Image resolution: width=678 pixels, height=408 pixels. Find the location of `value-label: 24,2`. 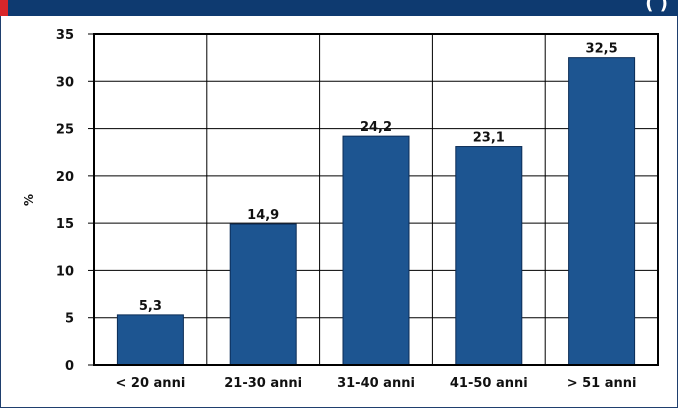

value-label: 24,2 is located at coordinates (376, 127).